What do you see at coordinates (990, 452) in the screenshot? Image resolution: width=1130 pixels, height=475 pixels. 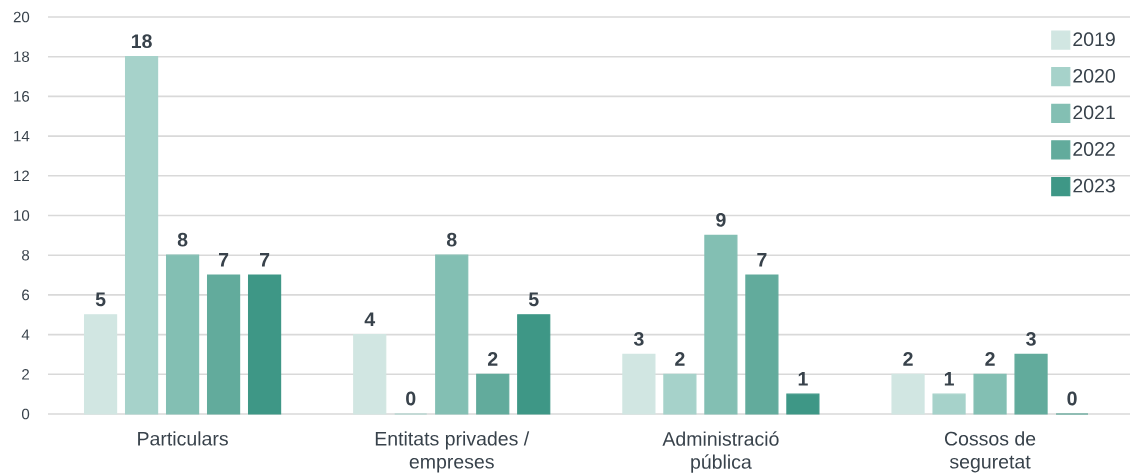 I see `x-tick-label: Cossos de seguretat` at bounding box center [990, 452].